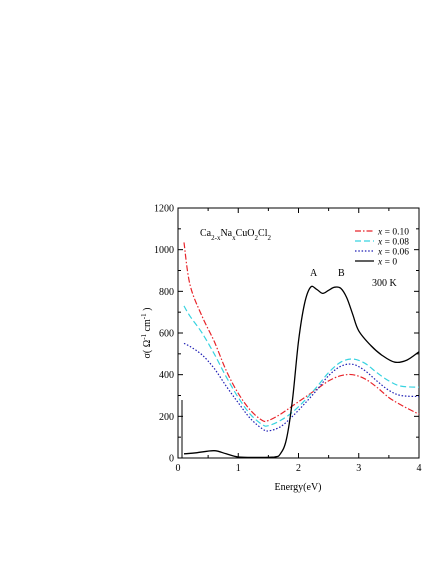 This screenshot has width=436, height=564. Describe the element at coordinates (393, 242) in the screenshot. I see `legend-label-1: x = 0.08` at that location.